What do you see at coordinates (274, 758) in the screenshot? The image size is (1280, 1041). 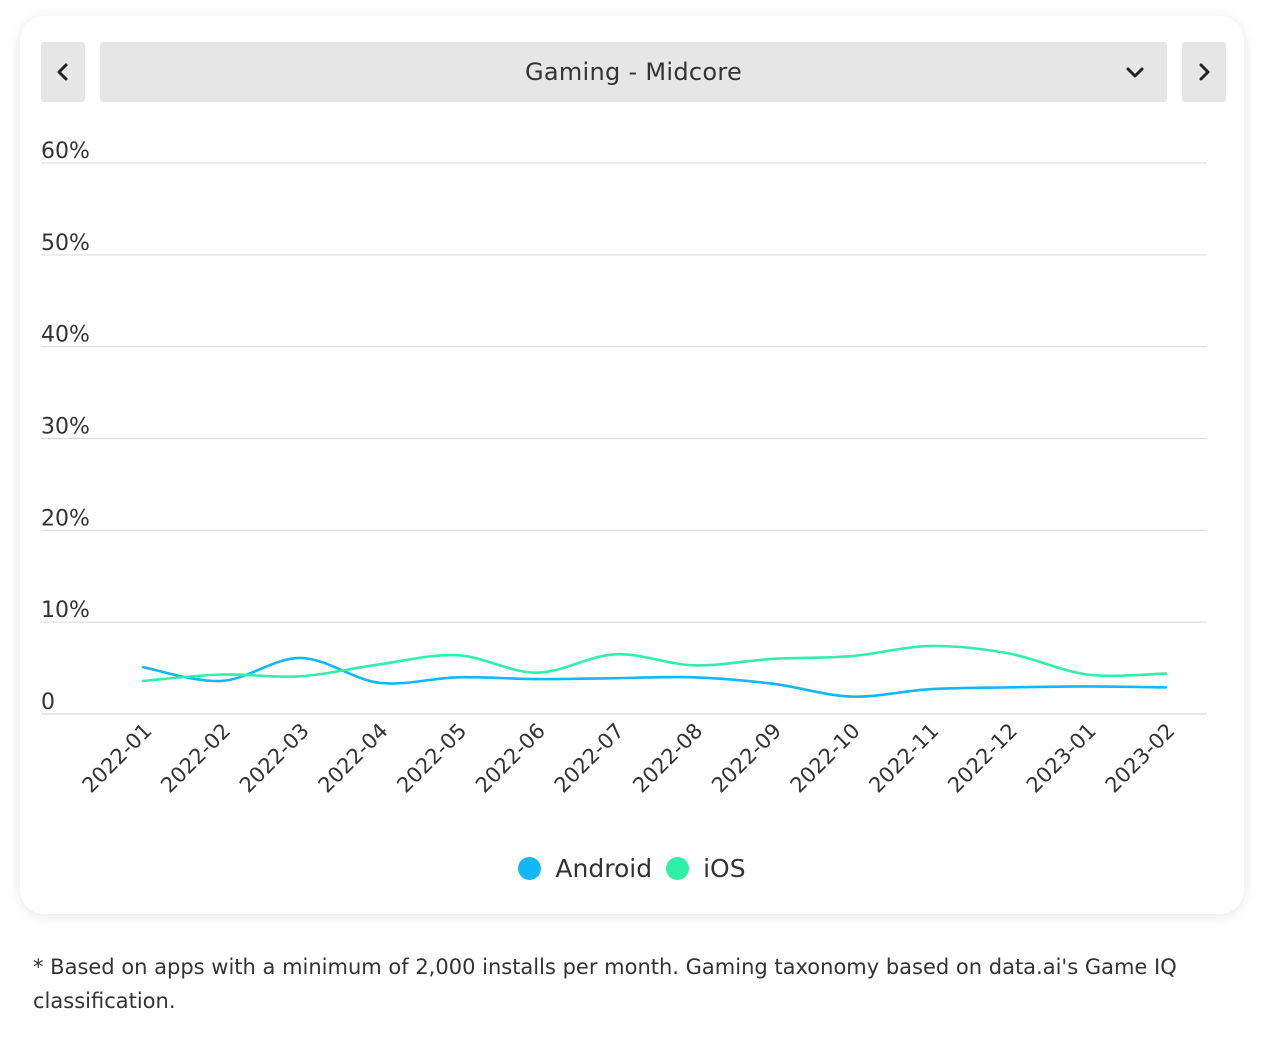 I see `x-tick-label: 2022-03` at bounding box center [274, 758].